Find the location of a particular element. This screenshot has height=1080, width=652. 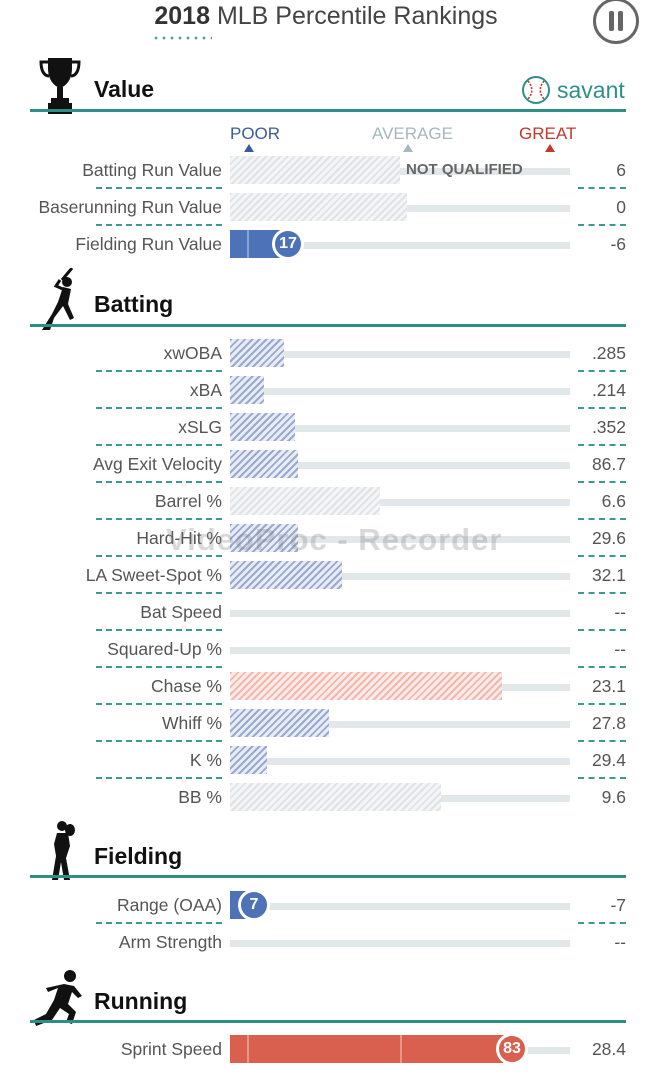

stat-row-sprint-speed: Sprint Speed 83 28.4 is located at coordinates (326, 1049).